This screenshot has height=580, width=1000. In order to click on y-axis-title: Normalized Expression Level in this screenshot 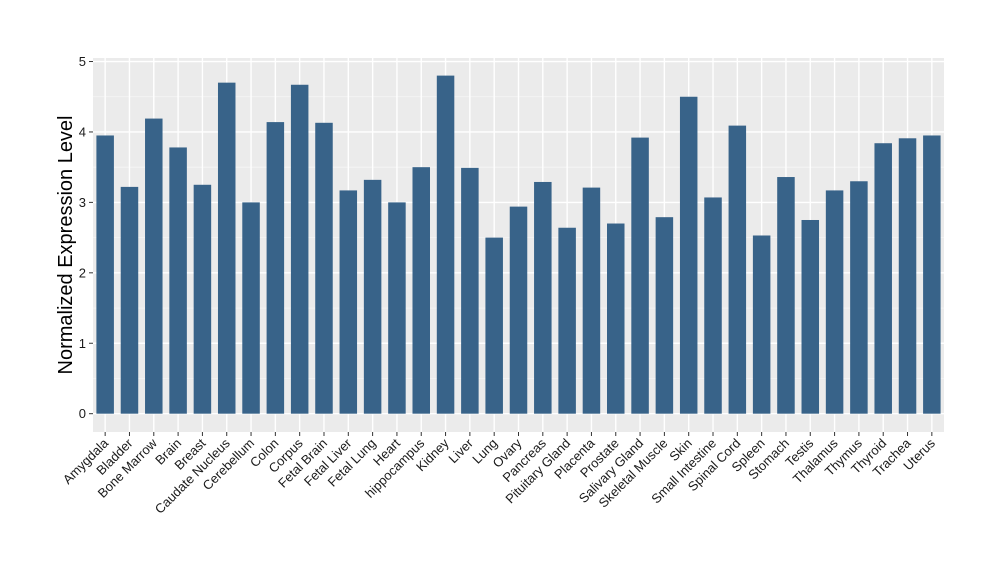, I will do `click(66, 244)`.